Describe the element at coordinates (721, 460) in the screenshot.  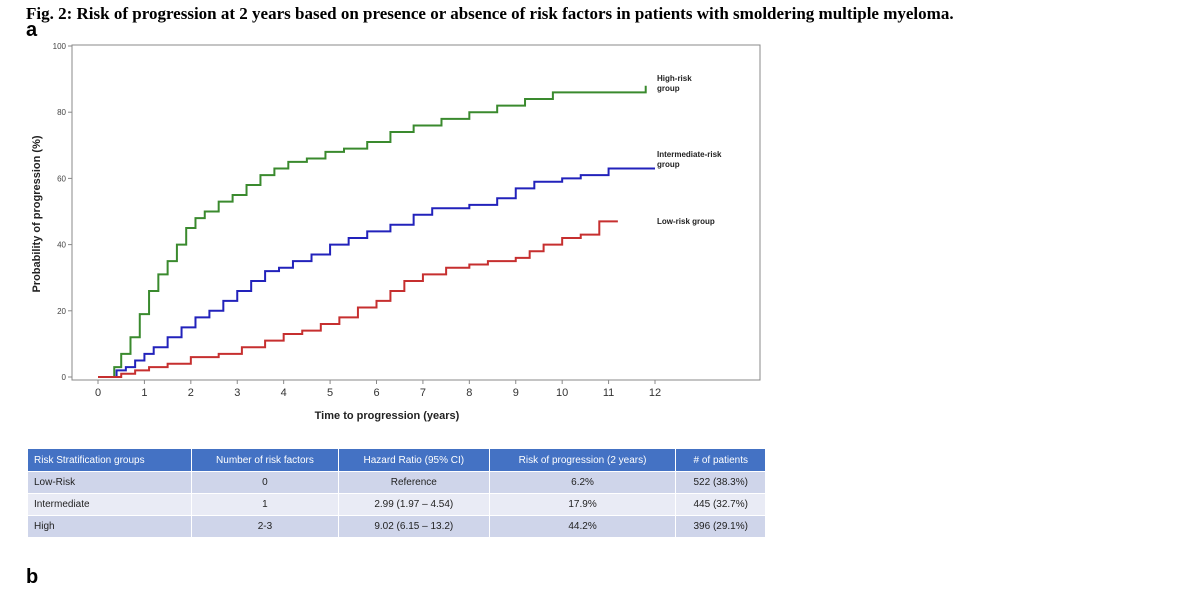
I see `table-header-cell: # of patients` at that location.